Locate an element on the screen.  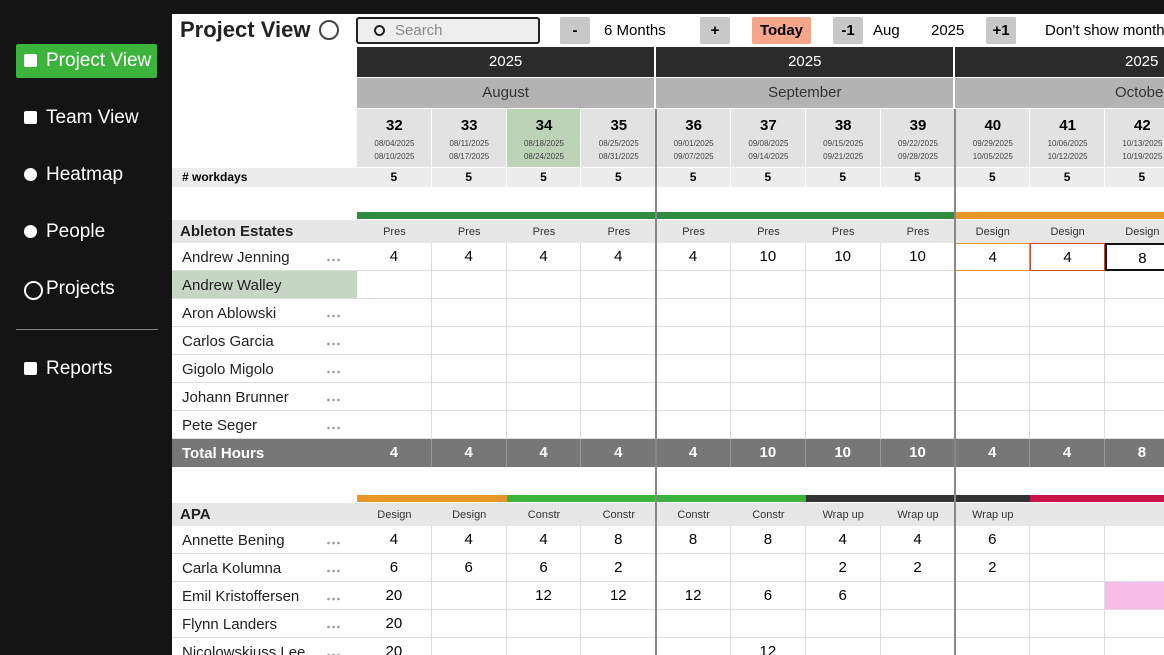
search-box: Search is located at coordinates (448, 30).